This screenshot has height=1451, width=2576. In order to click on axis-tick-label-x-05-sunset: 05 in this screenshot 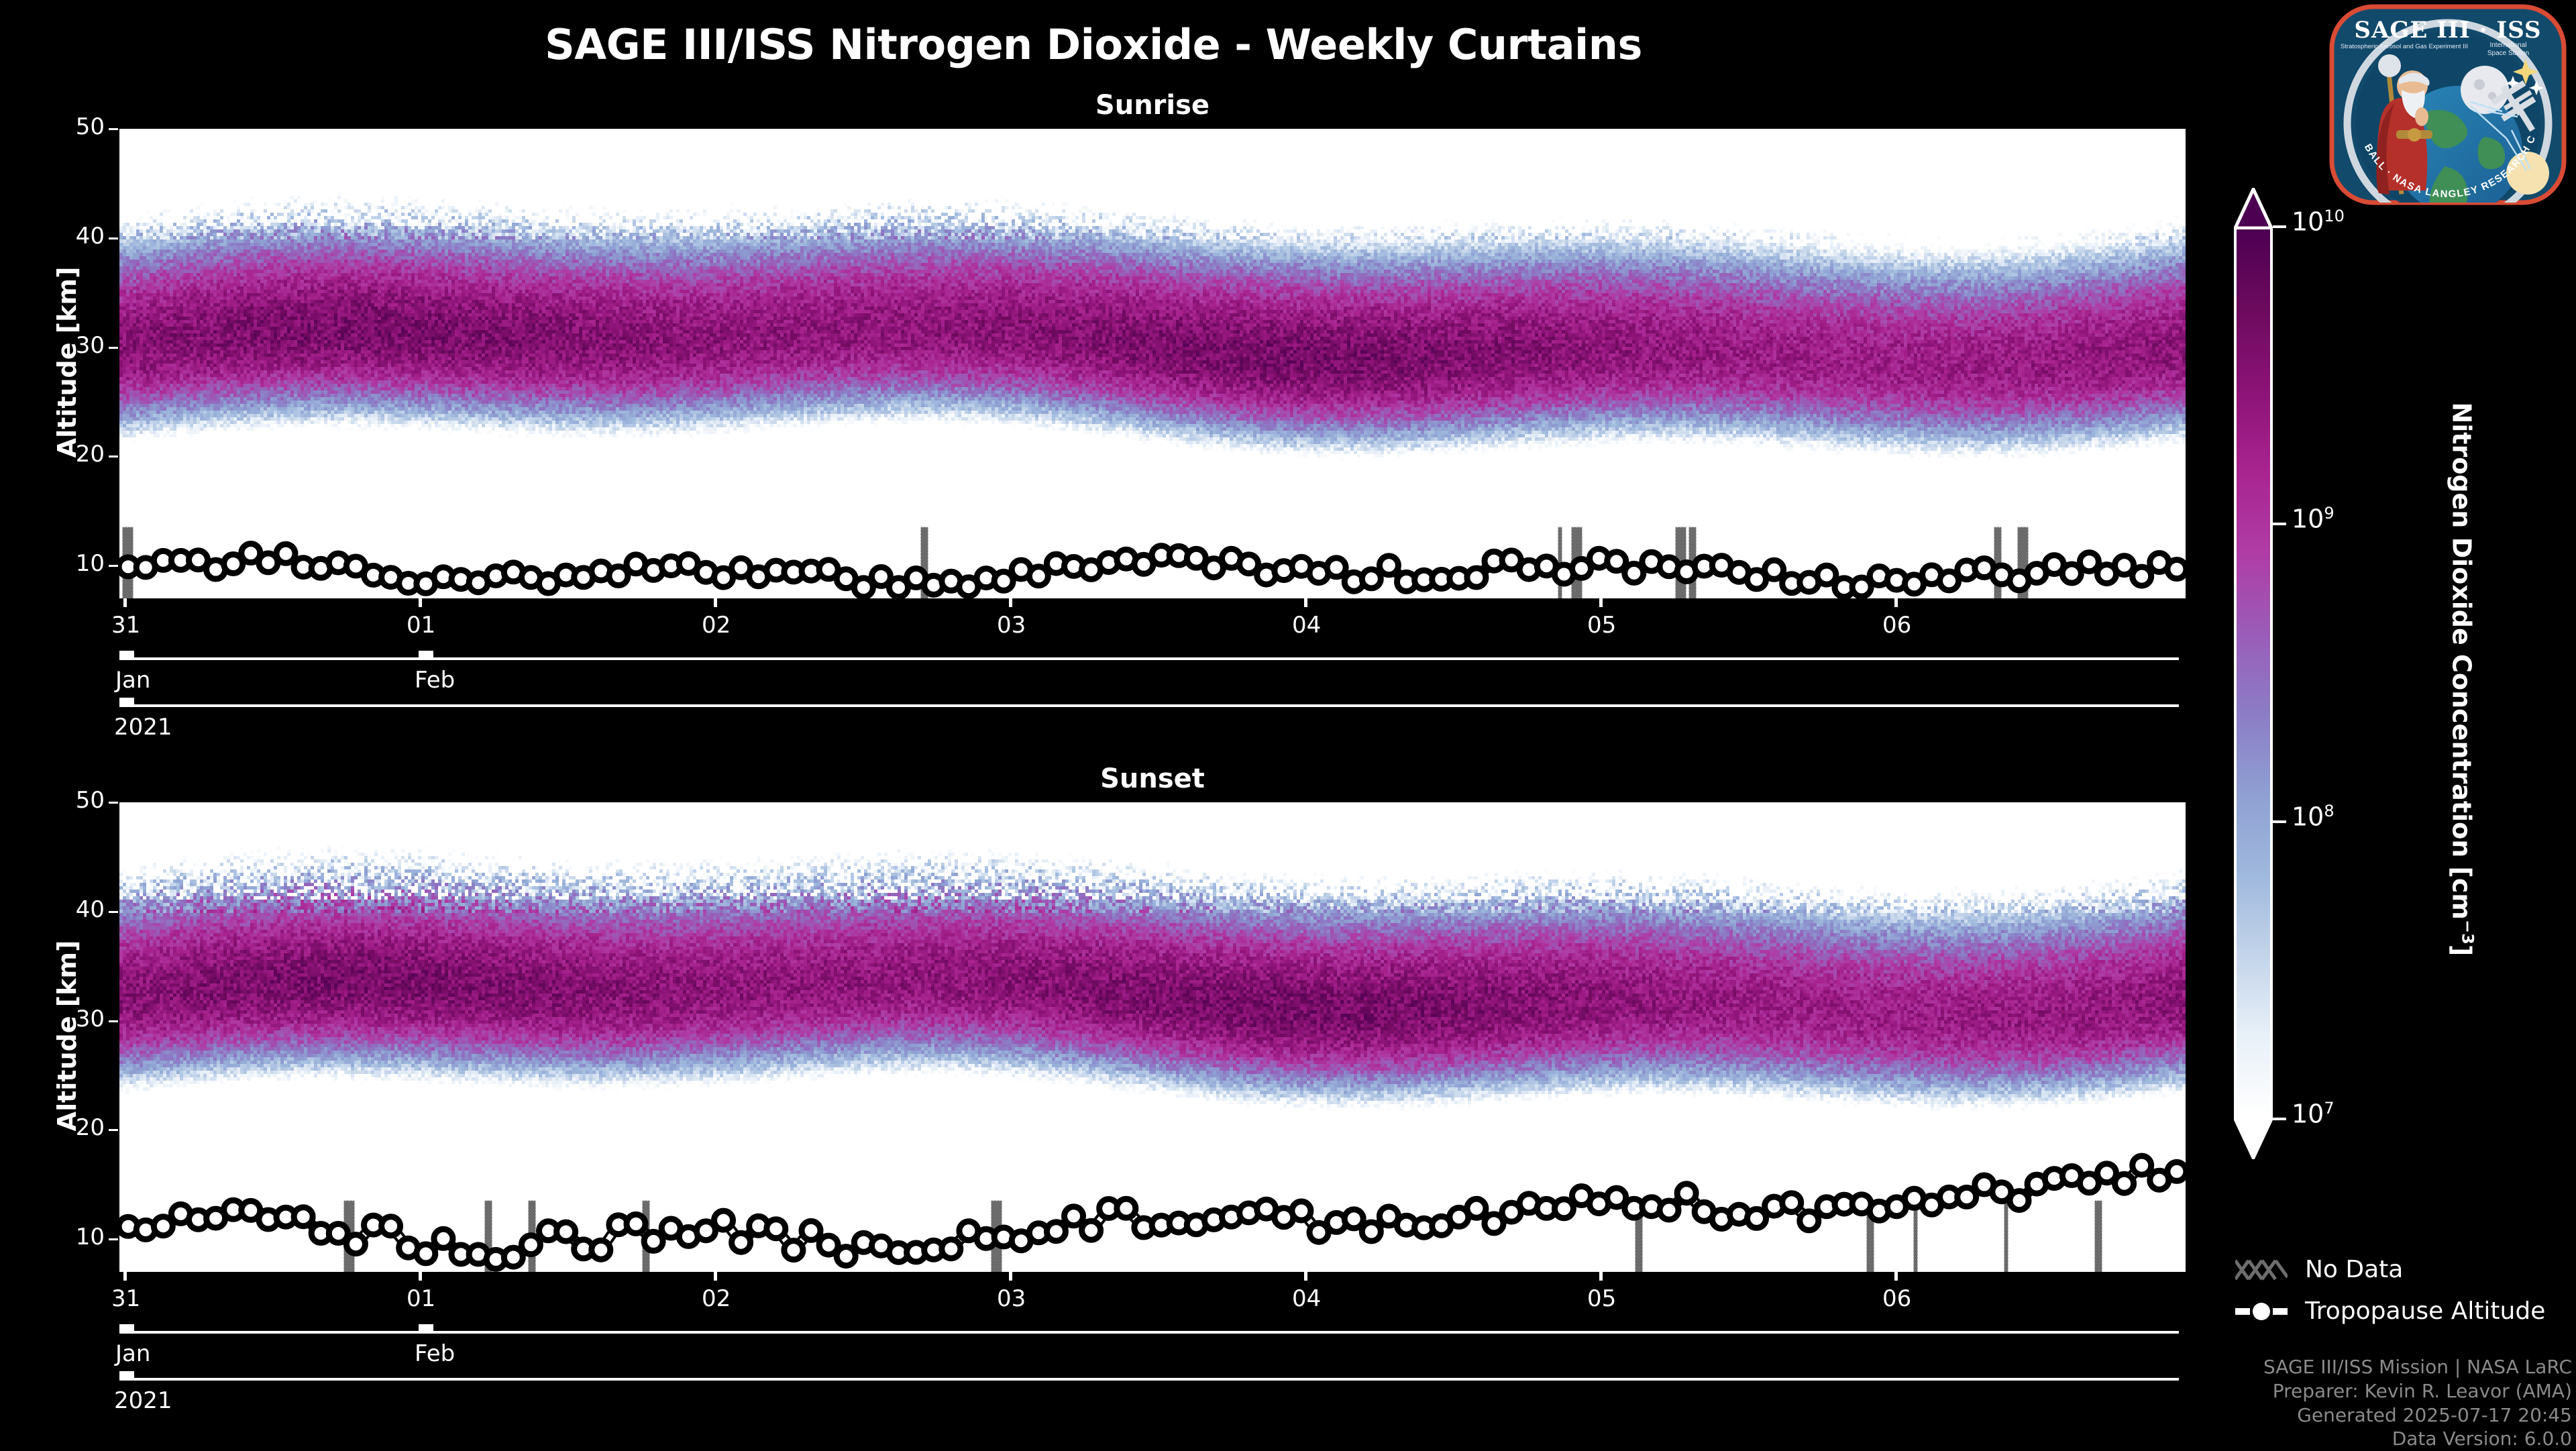, I will do `click(1602, 1298)`.